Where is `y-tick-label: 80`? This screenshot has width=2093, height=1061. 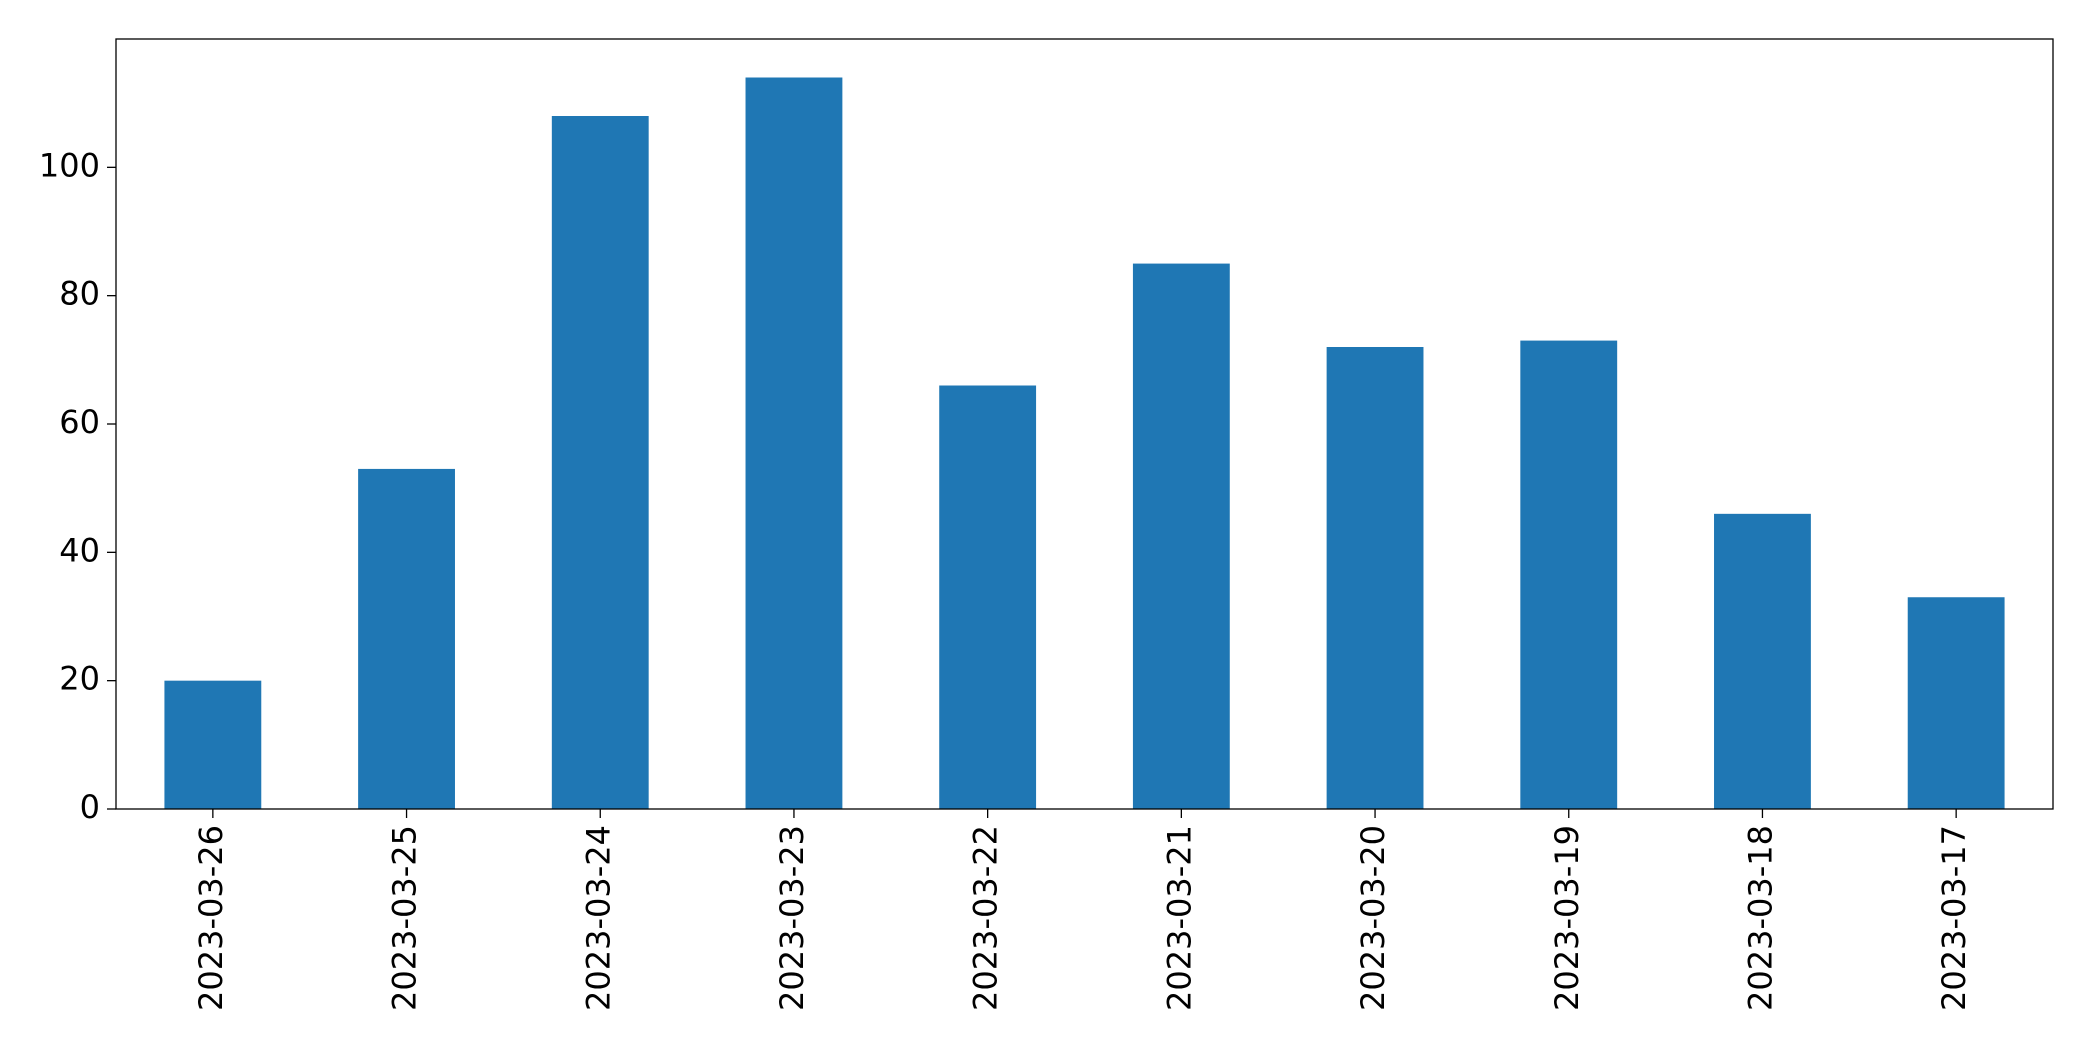 y-tick-label: 80 is located at coordinates (79, 294).